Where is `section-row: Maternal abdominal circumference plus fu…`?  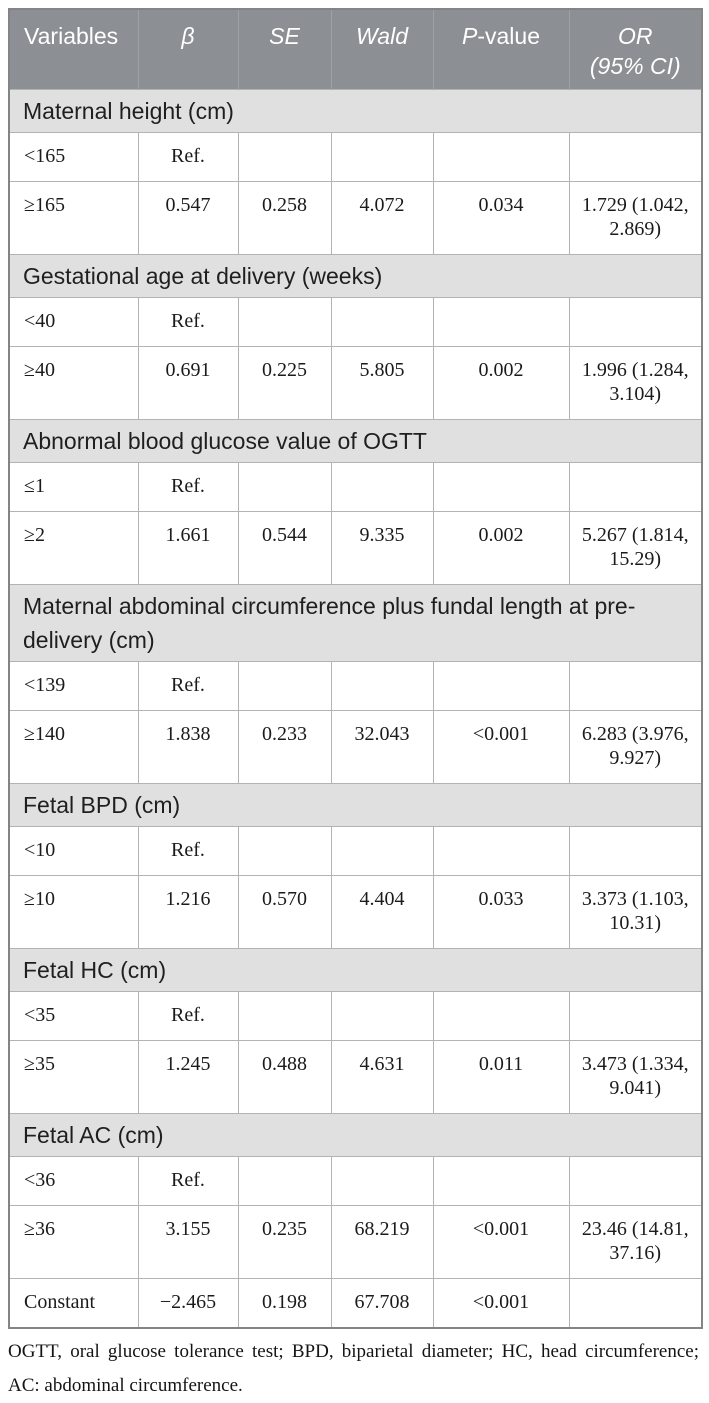 section-row: Maternal abdominal circumference plus fu… is located at coordinates (355, 623).